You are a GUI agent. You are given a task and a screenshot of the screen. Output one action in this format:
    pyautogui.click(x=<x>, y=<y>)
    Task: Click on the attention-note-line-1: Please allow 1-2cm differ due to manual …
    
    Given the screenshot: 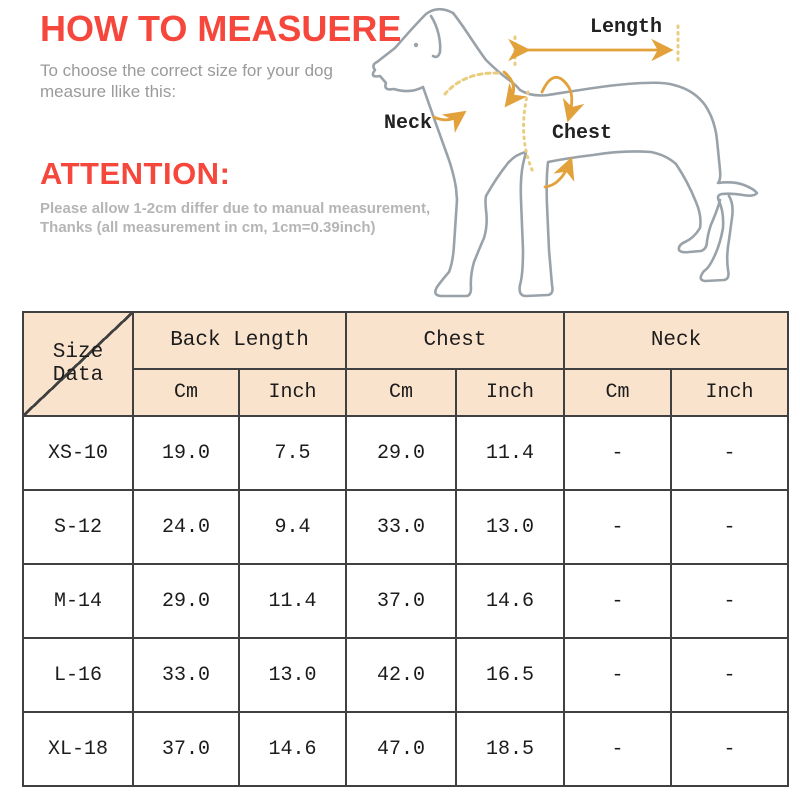 What is the action you would take?
    pyautogui.click(x=235, y=208)
    